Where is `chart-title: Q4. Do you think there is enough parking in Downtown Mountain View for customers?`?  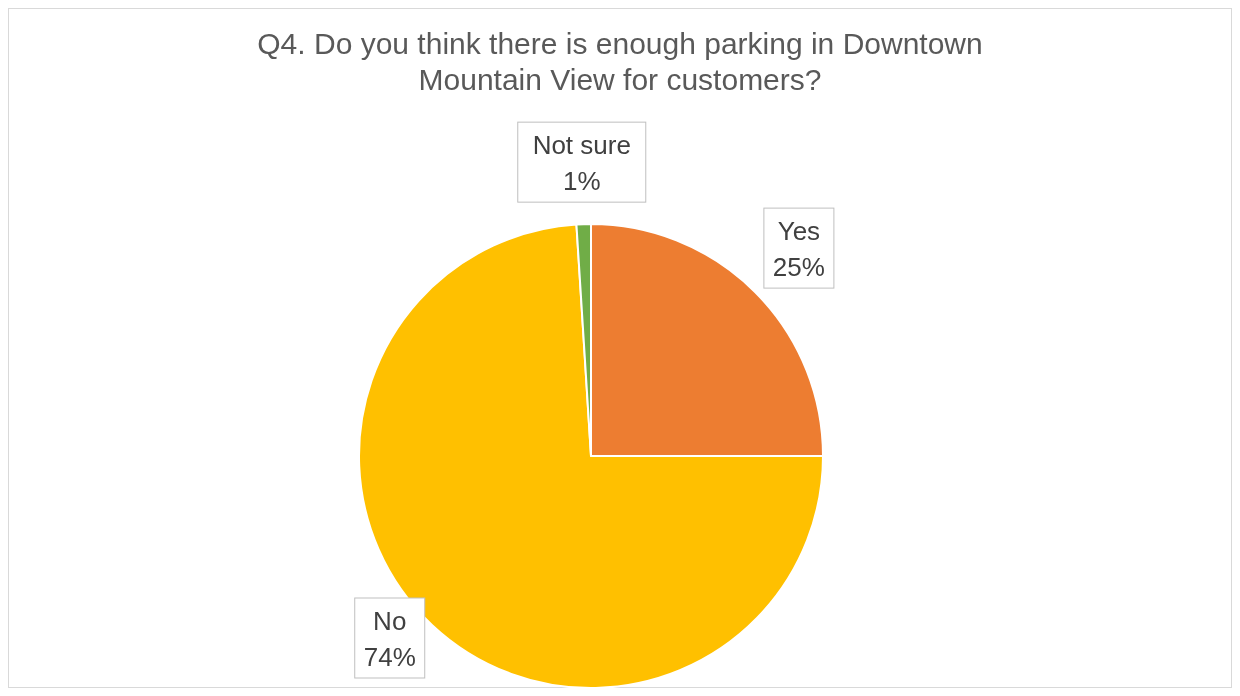
chart-title: Q4. Do you think there is enough parking in Downtown Mountain View for customers? is located at coordinates (620, 61).